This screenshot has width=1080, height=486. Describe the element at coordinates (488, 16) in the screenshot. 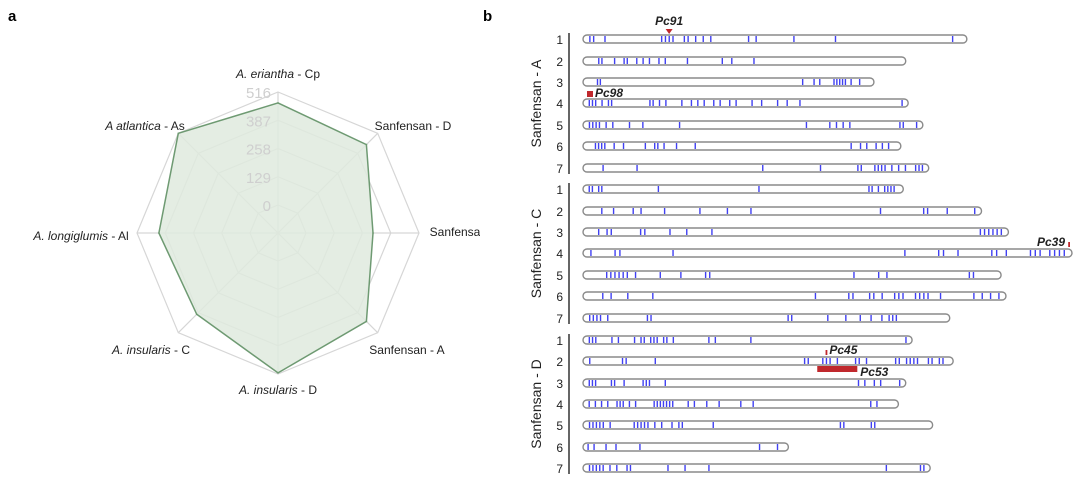

I see `panel-label-b: b` at that location.